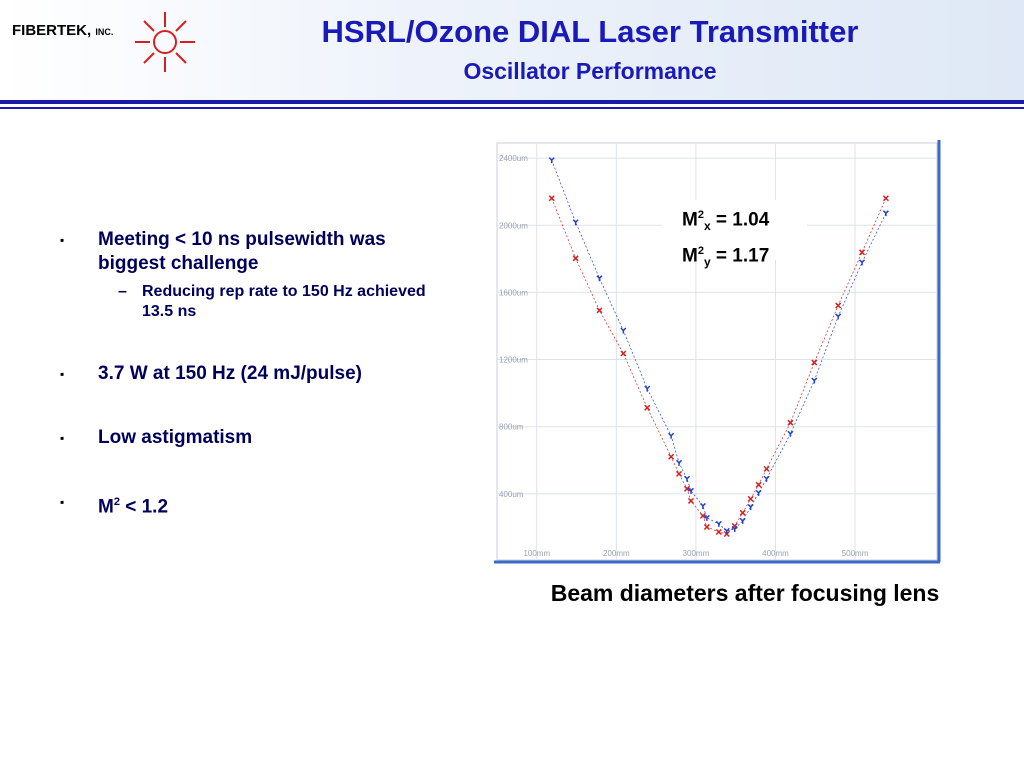 Image resolution: width=1024 pixels, height=768 pixels. Describe the element at coordinates (590, 71) in the screenshot. I see `subtitle: Oscillator Performance` at that location.